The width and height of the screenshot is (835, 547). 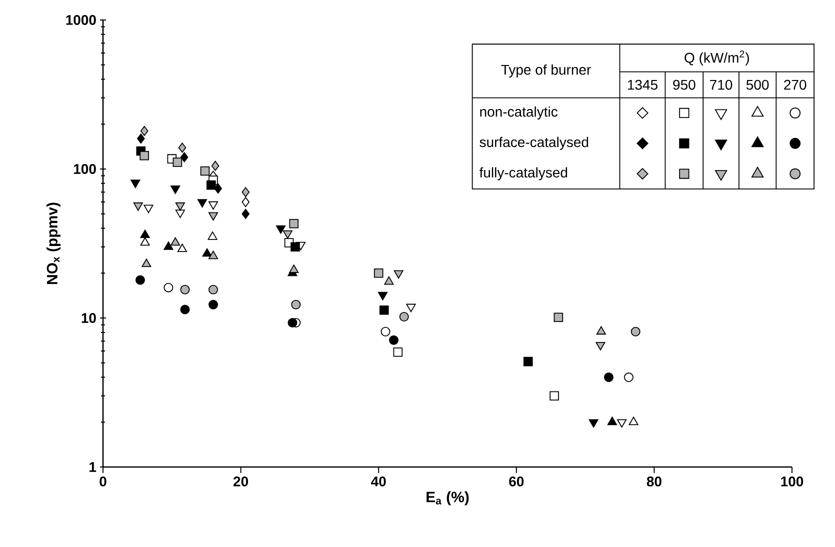 I want to click on annotation: 950, so click(x=684, y=85).